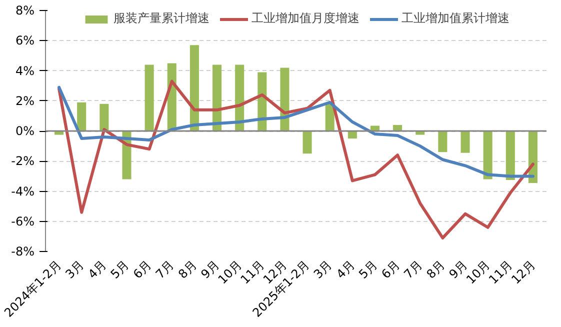 The image size is (561, 327). I want to click on y-tick-label: 8%, so click(25, 11).